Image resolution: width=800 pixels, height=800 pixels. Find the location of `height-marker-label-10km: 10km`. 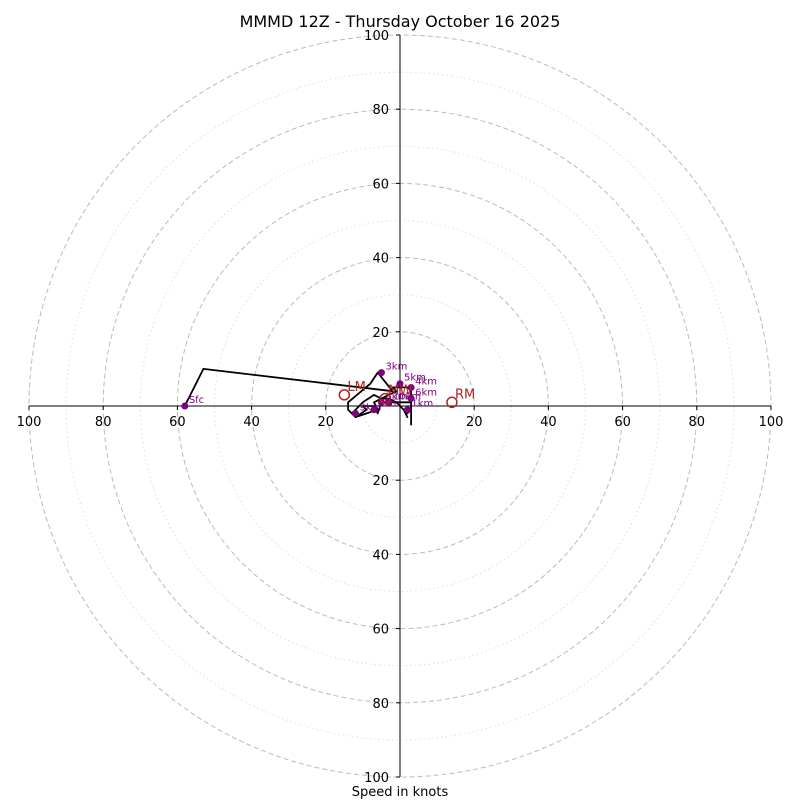

height-marker-label-10km: 10km is located at coordinates (407, 396).